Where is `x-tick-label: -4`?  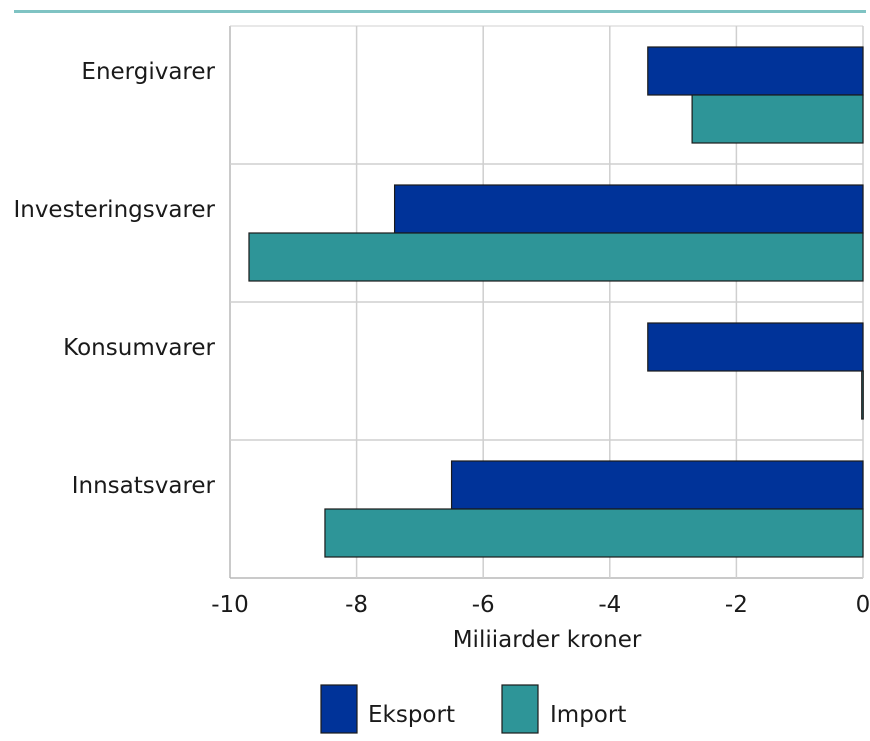 x-tick-label: -4 is located at coordinates (609, 605).